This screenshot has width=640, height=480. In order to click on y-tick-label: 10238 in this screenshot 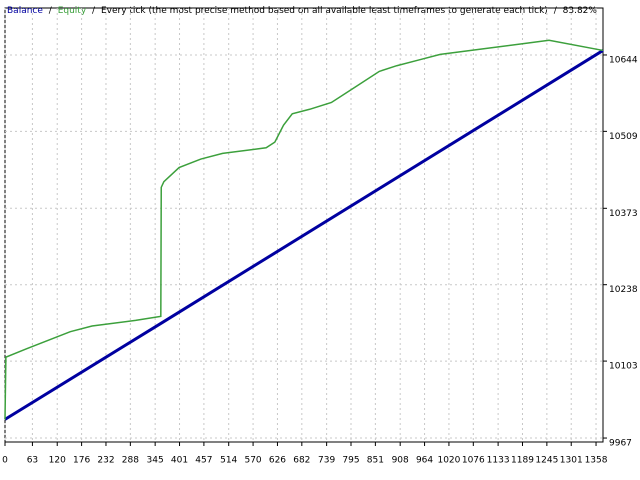, I will do `click(623, 290)`.